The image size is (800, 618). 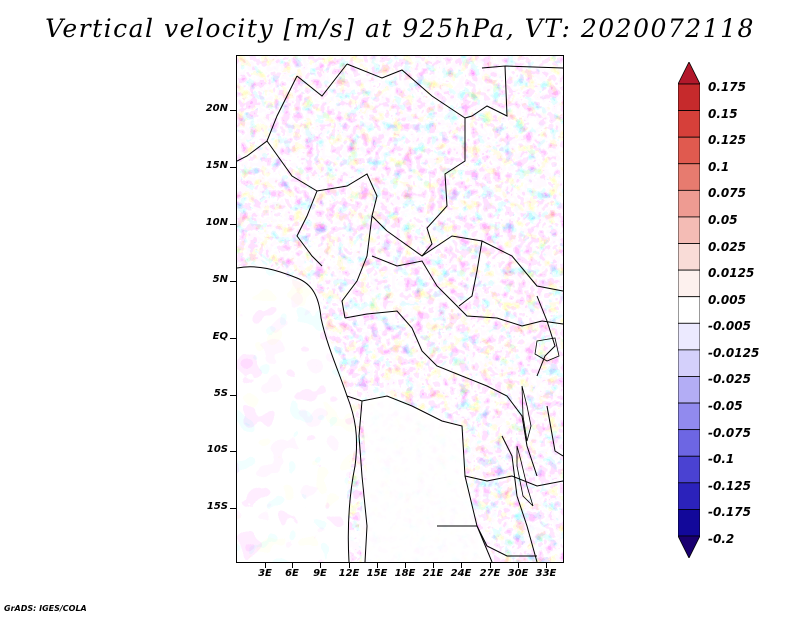 What do you see at coordinates (546, 573) in the screenshot?
I see `lon-label: 33E` at bounding box center [546, 573].